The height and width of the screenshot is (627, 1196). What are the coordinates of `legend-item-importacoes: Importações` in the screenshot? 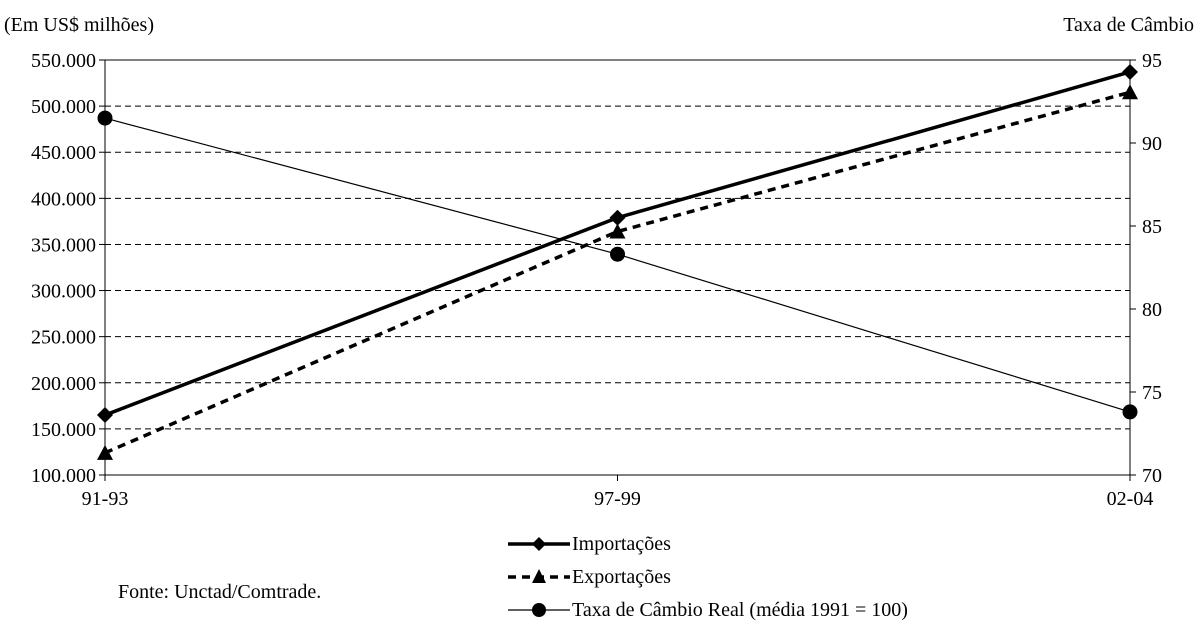 It's located at (707, 544).